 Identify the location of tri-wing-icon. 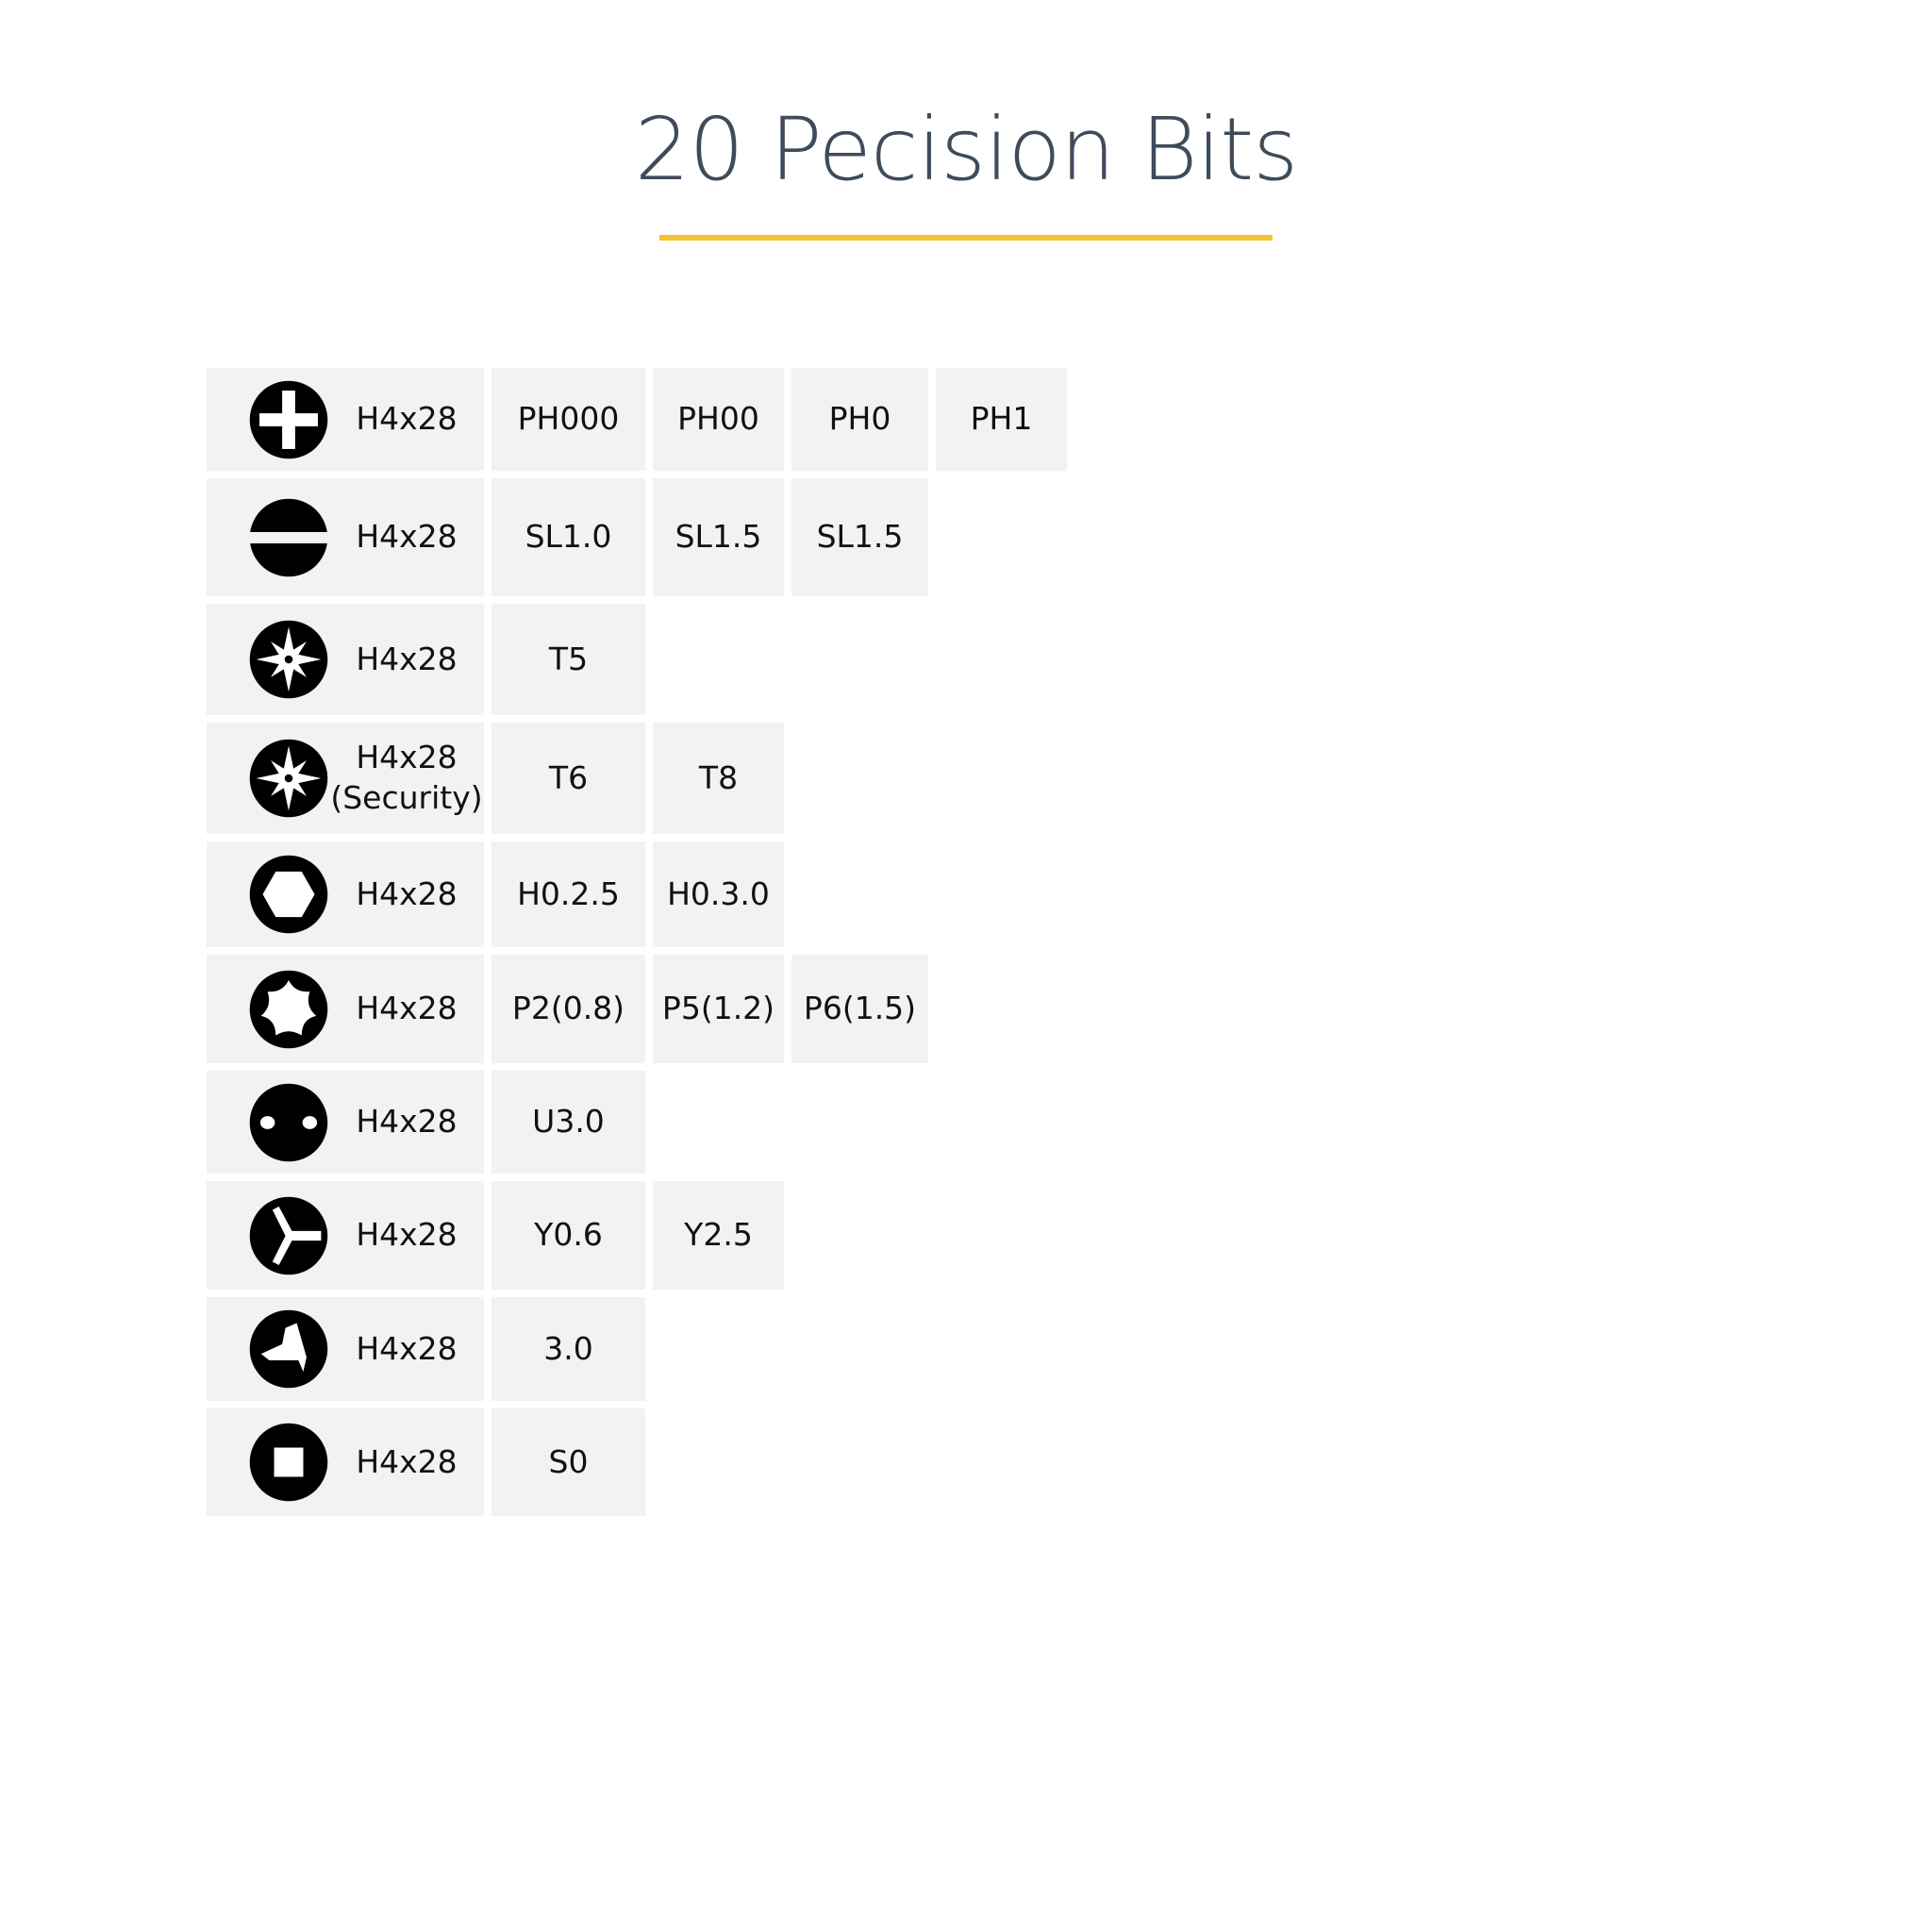
(288, 1235).